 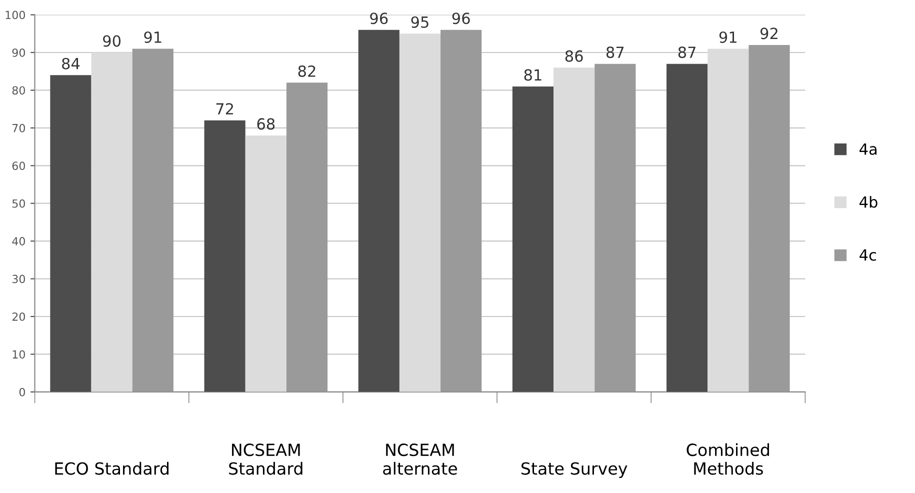 What do you see at coordinates (574, 56) in the screenshot?
I see `data-label: 86` at bounding box center [574, 56].